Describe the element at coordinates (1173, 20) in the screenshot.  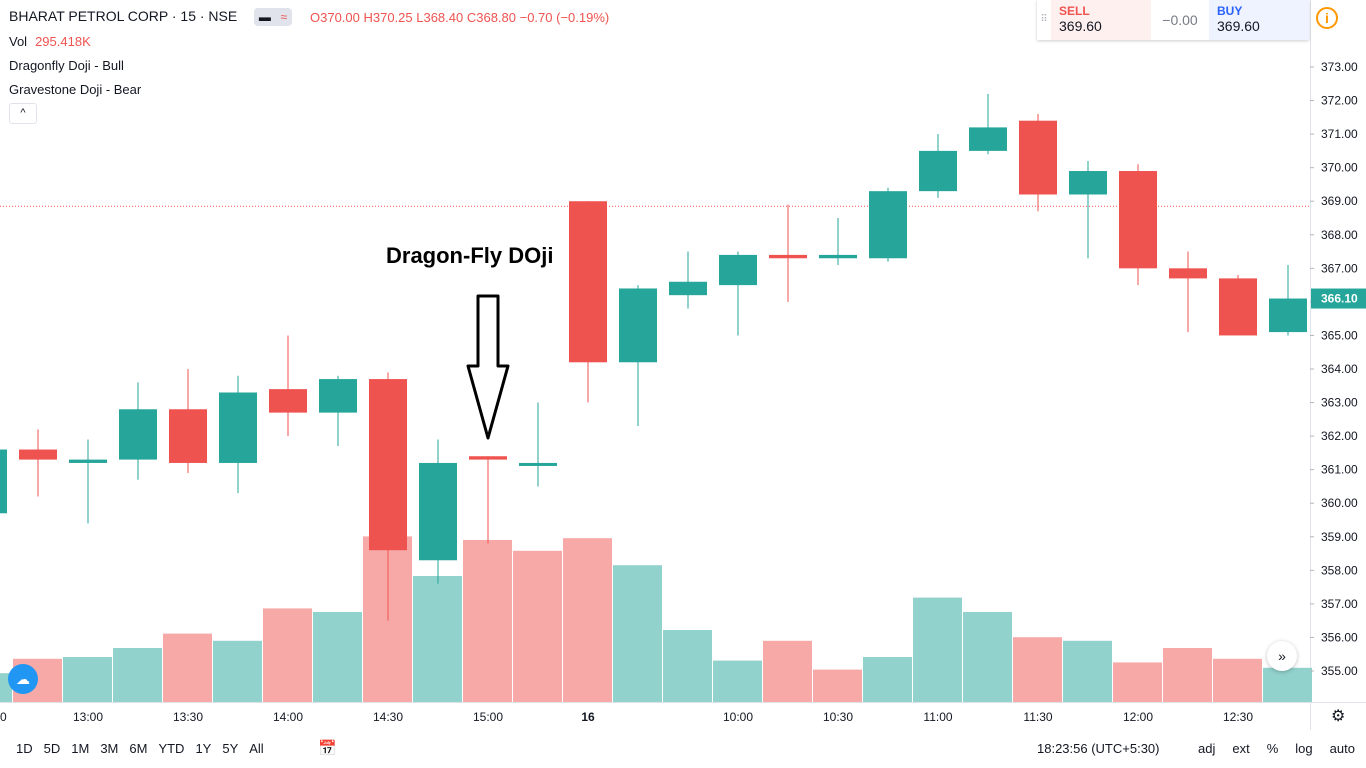
I see `trade-panel: ⠿ SELL 369.60 −0.00 BUY 369.60` at that location.